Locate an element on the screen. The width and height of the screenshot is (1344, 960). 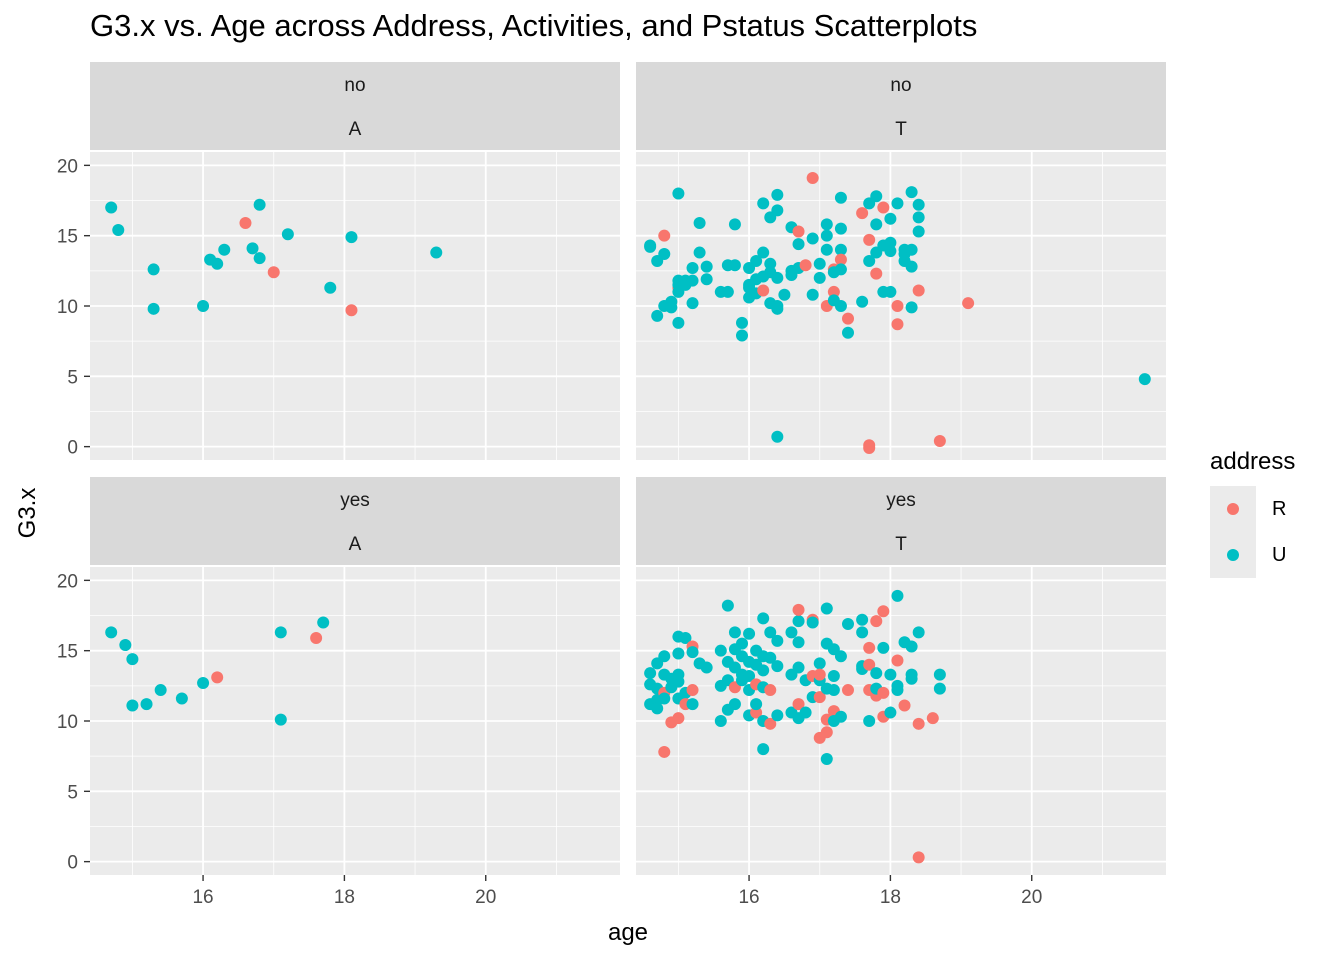
legend-dot-u is located at coordinates (1233, 555).